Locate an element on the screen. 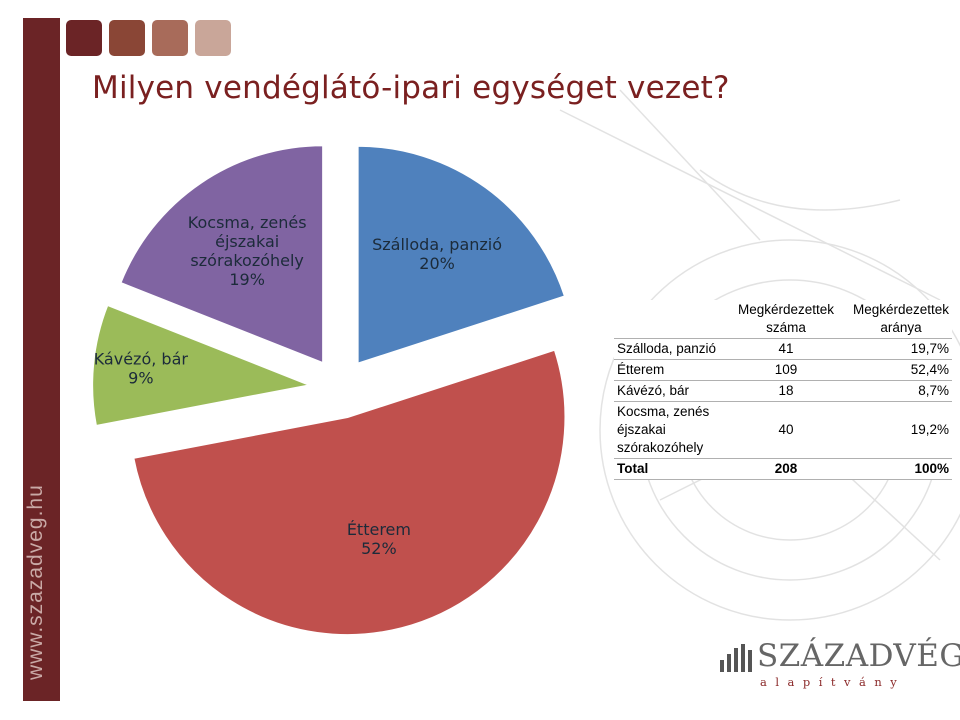 The width and height of the screenshot is (960, 720). table-header-cell is located at coordinates (668, 319).